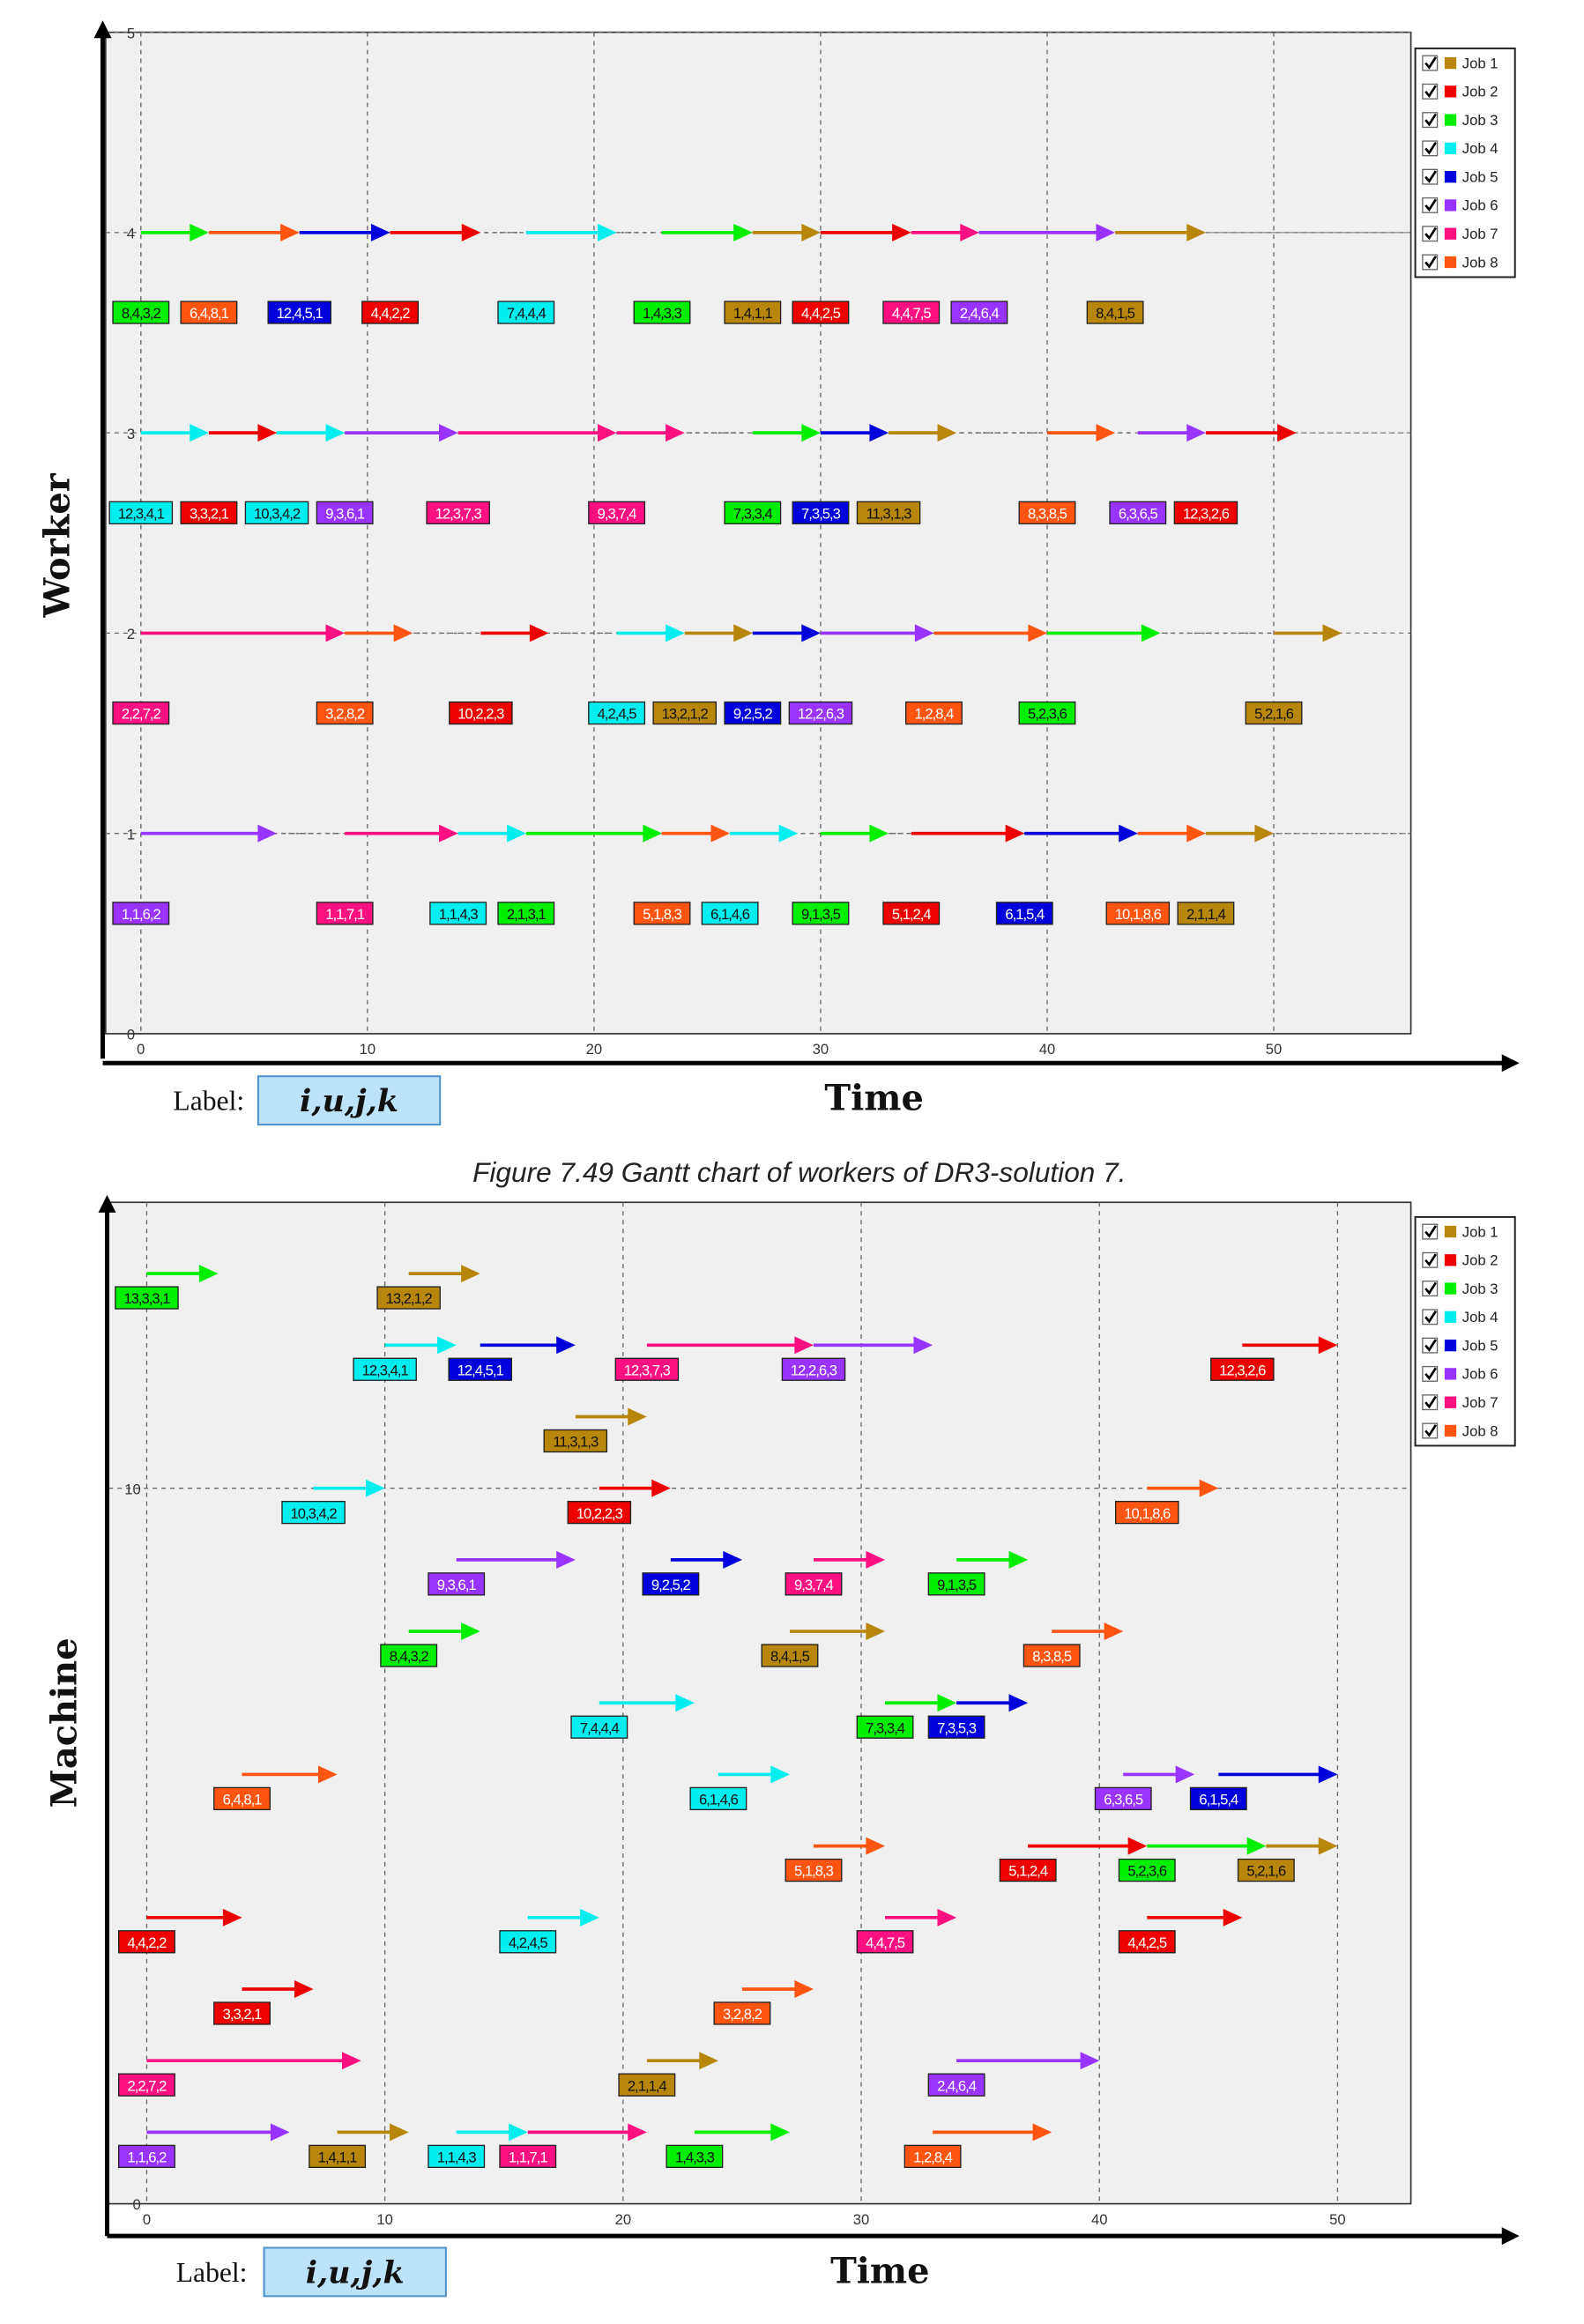  What do you see at coordinates (210, 313) in the screenshot?
I see `operation-label: 6,4,8,1` at bounding box center [210, 313].